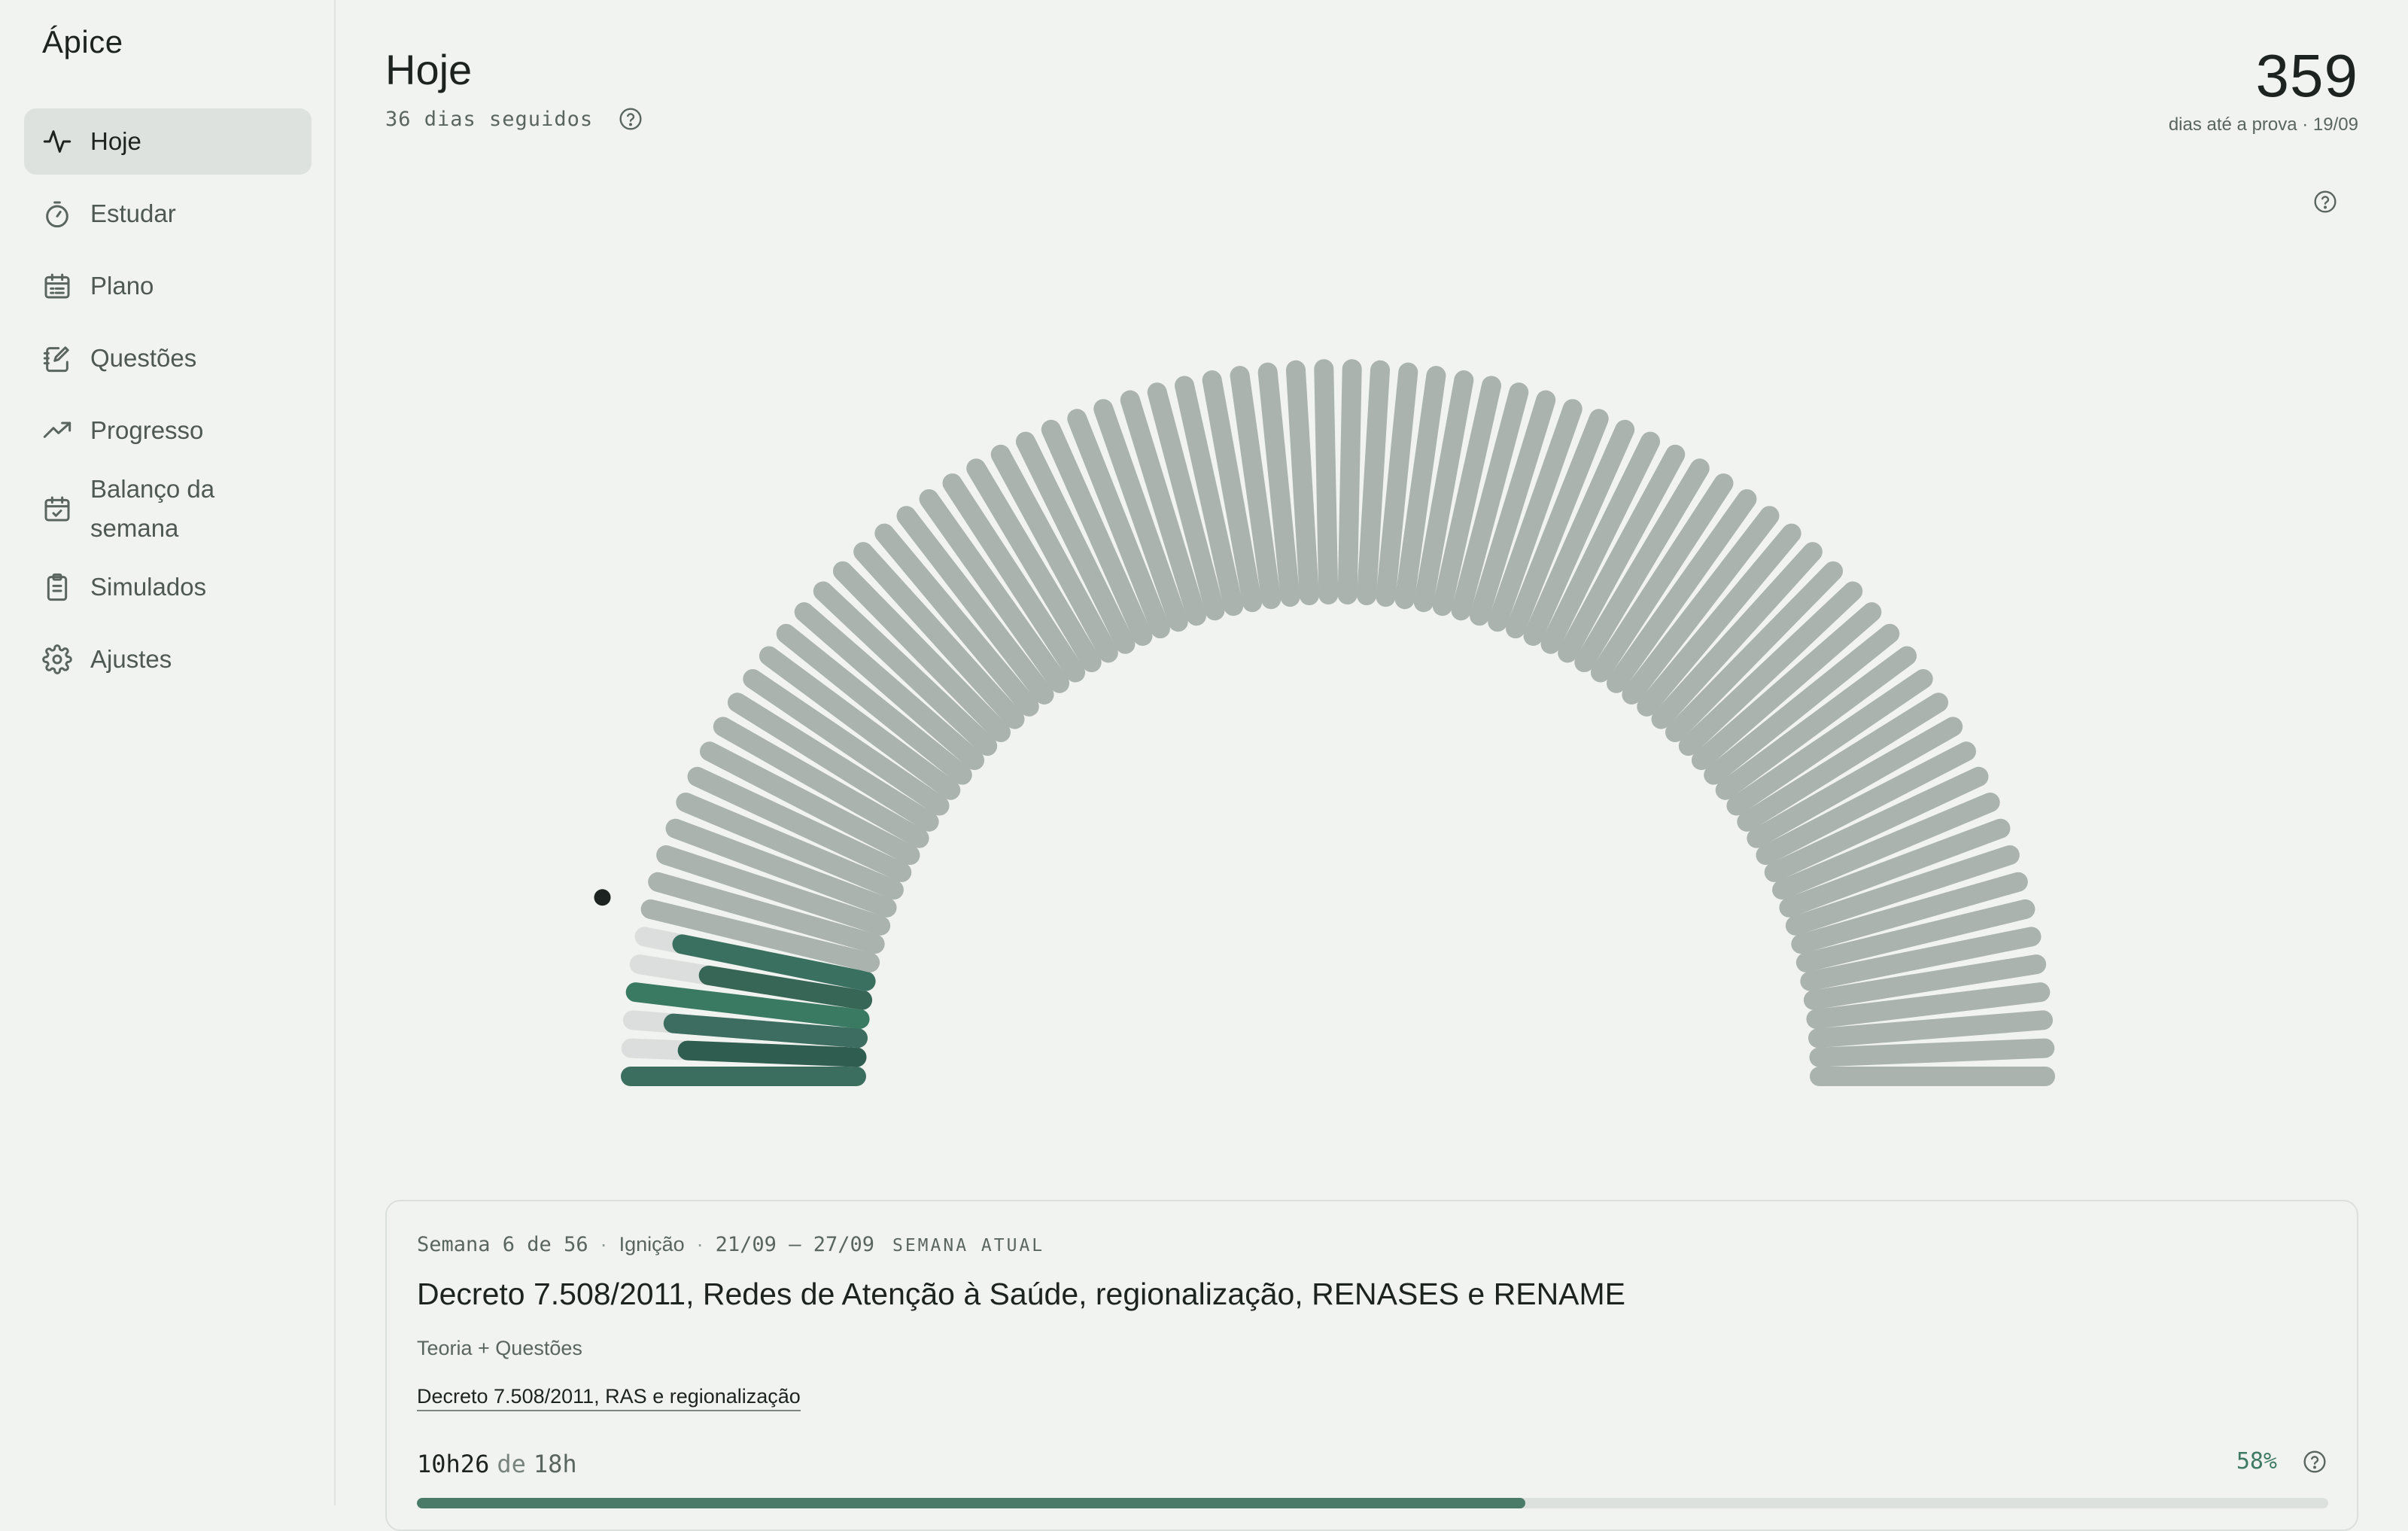  Describe the element at coordinates (143, 358) in the screenshot. I see `sidebar-item-label: Questões` at that location.